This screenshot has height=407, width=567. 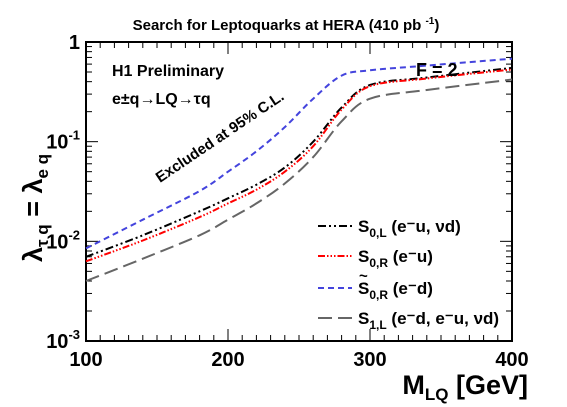 What do you see at coordinates (42, 166) in the screenshot?
I see `y-axis-label-part: e q` at bounding box center [42, 166].